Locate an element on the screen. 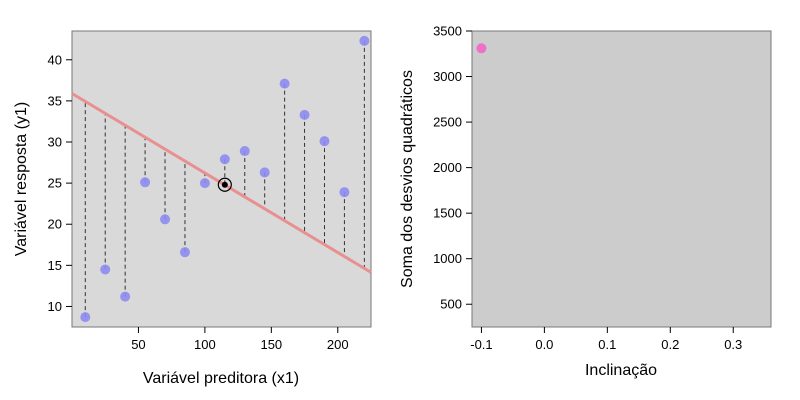  x-tick-label: 100 is located at coordinates (205, 344).